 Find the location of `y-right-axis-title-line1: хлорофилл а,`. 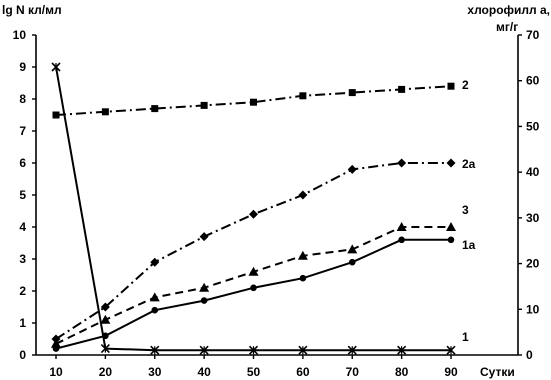

y-right-axis-title-line1: хлорофилл а, is located at coordinates (508, 10).